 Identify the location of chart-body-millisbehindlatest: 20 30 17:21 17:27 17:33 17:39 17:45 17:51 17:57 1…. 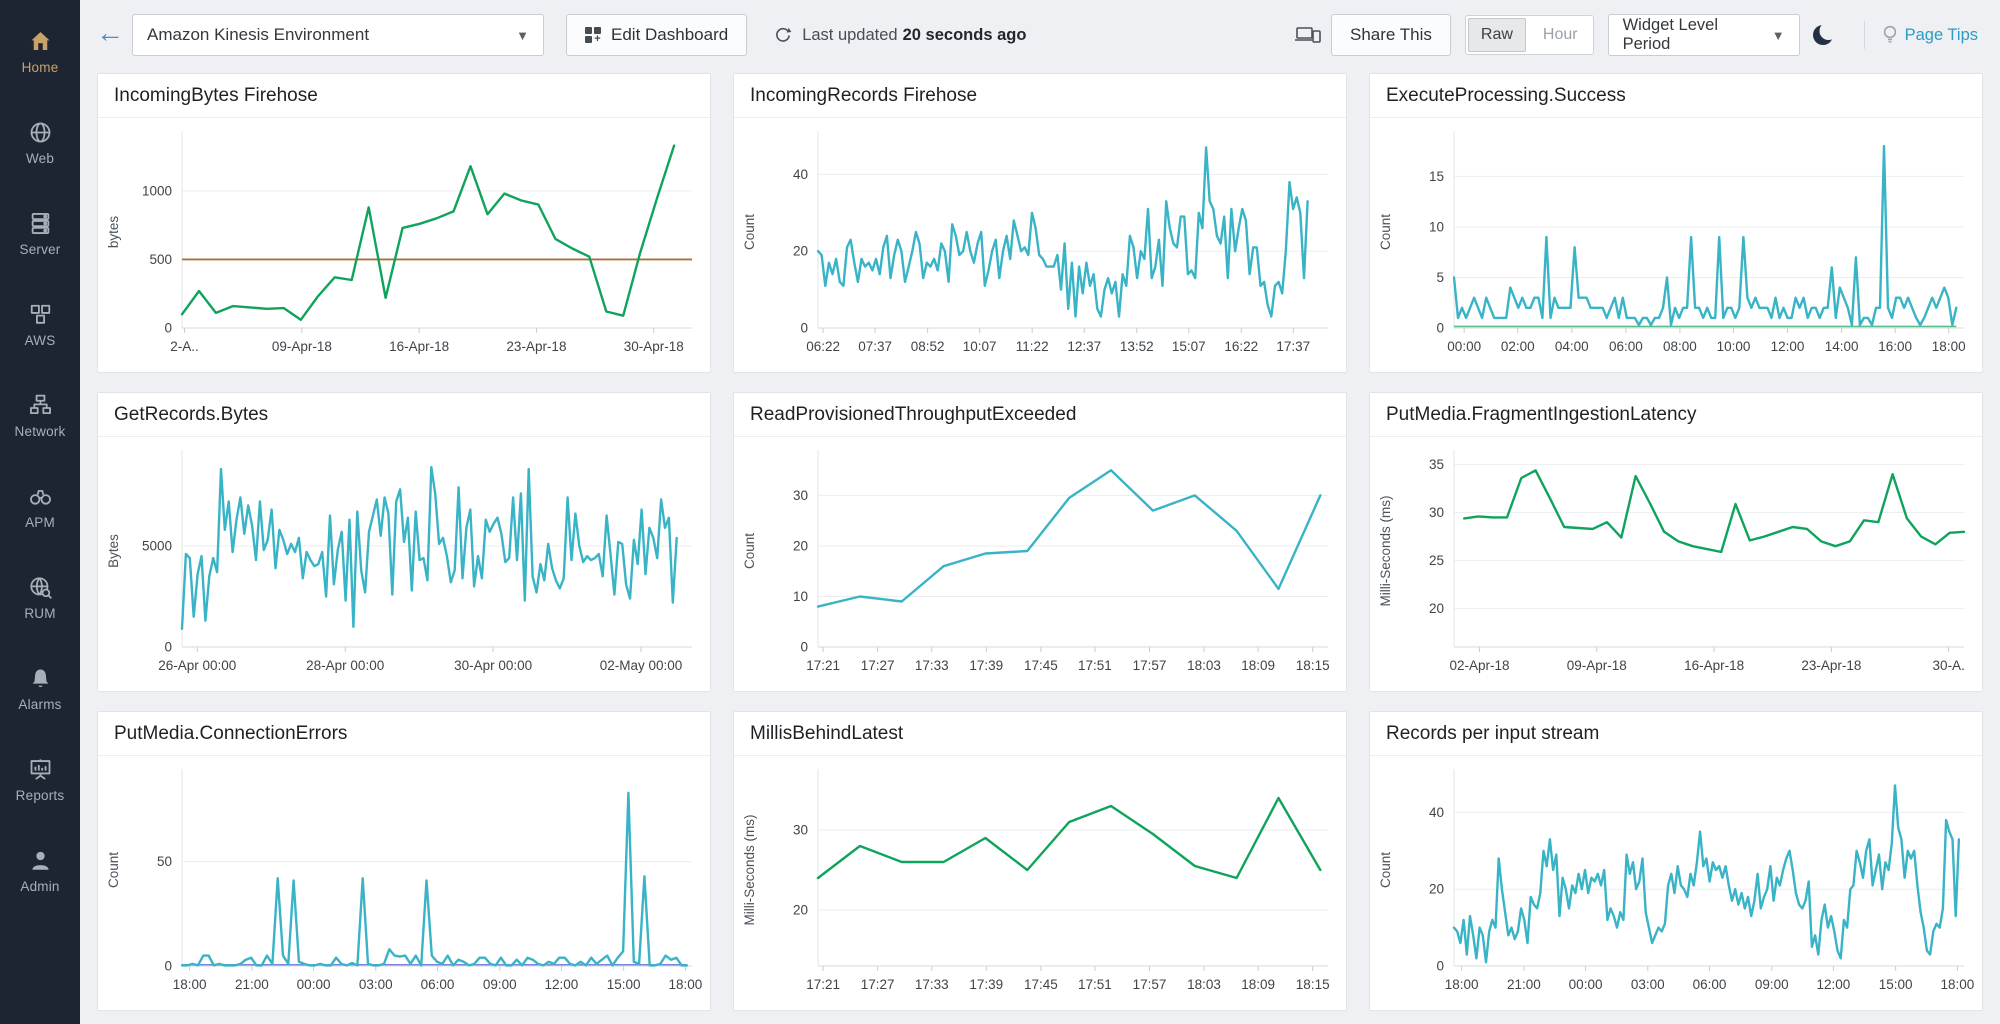
(1040, 883).